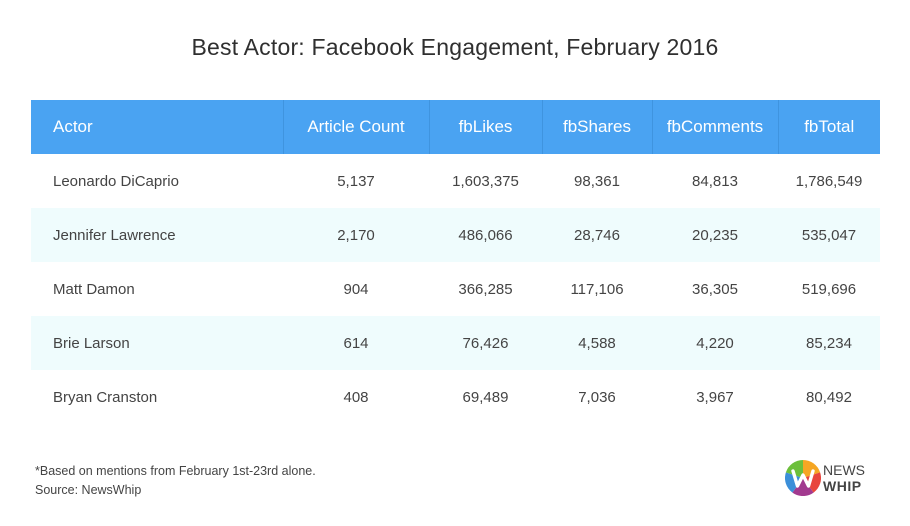 The image size is (910, 526). Describe the element at coordinates (844, 470) in the screenshot. I see `logo-text-news: NEWS` at that location.